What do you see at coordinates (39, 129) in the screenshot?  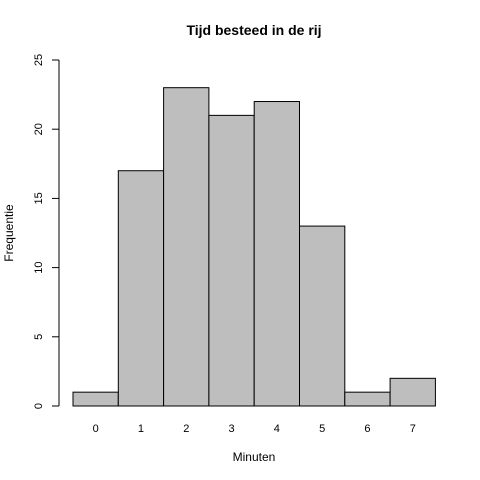 I see `y-tick-label-20: 20` at bounding box center [39, 129].